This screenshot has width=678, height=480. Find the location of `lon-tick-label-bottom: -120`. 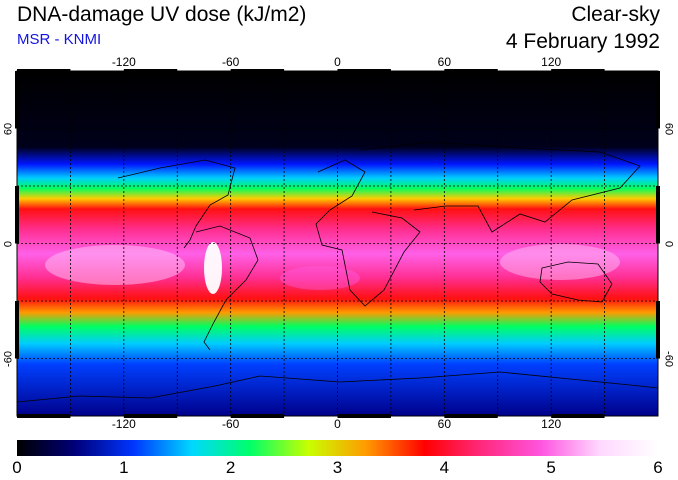

lon-tick-label-bottom: -120 is located at coordinates (123, 424).